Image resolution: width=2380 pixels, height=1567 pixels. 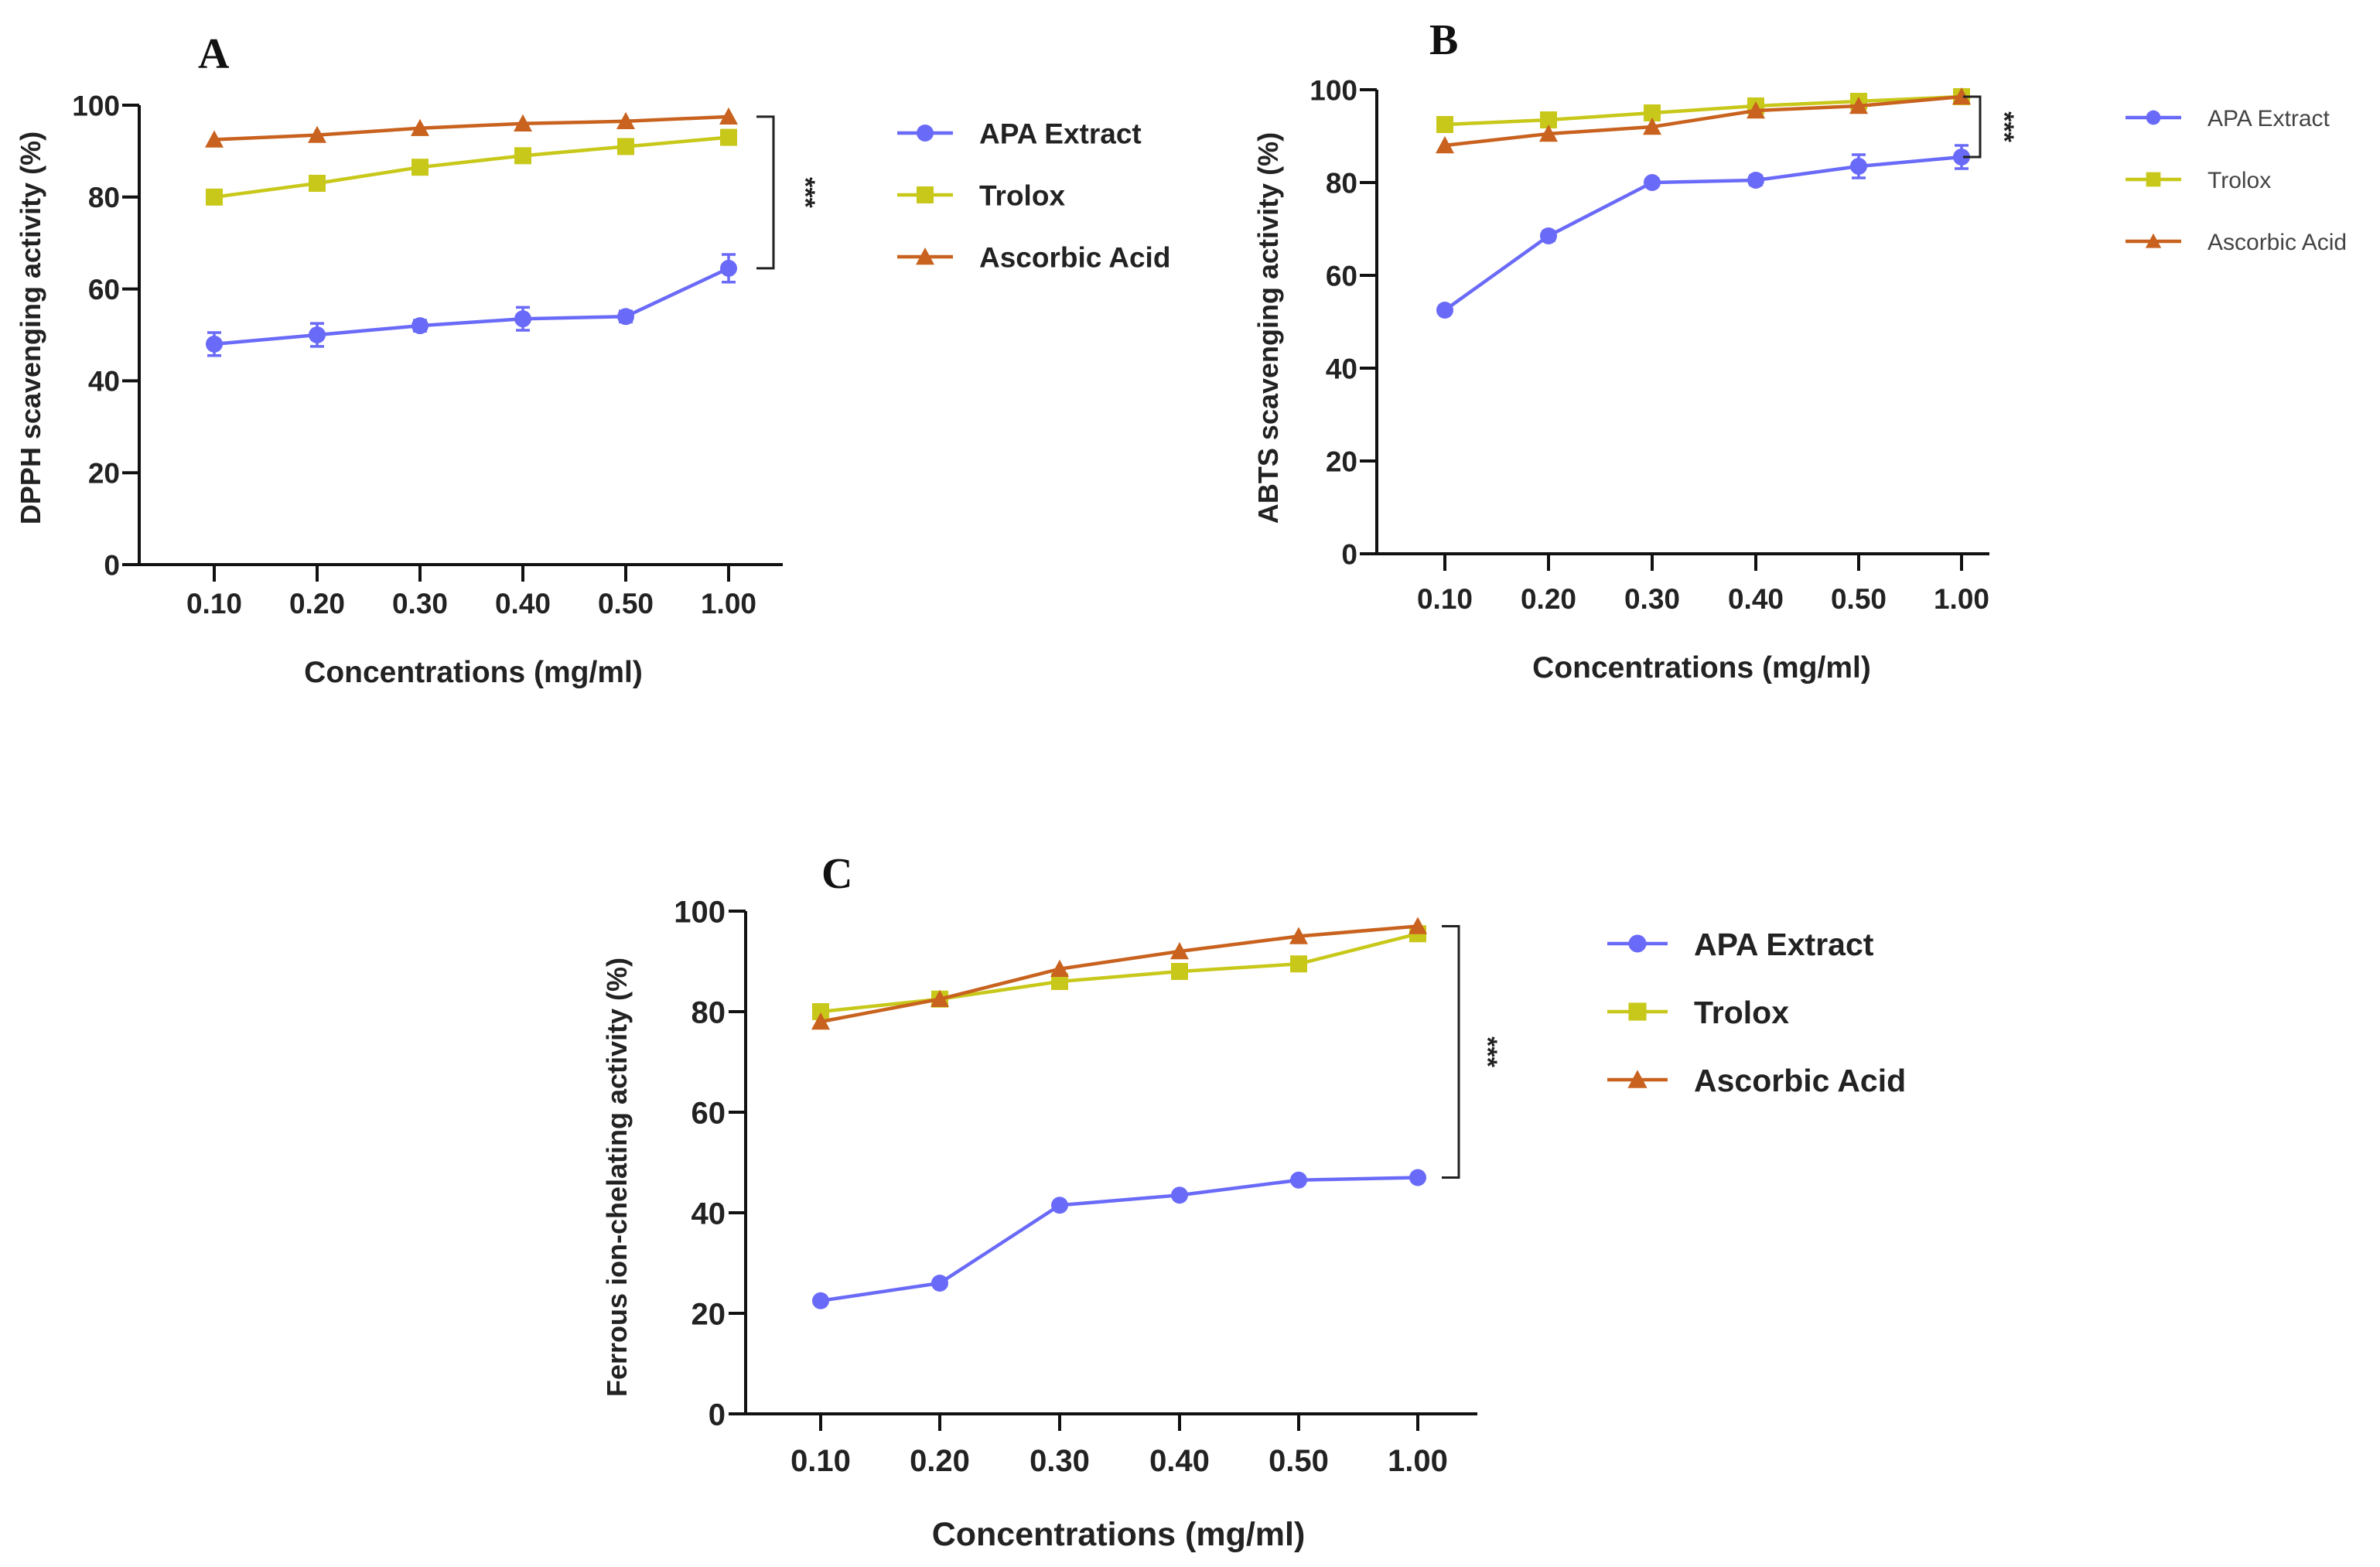 I want to click on panel-b-x-tick-label: 0.40, so click(x=1756, y=599).